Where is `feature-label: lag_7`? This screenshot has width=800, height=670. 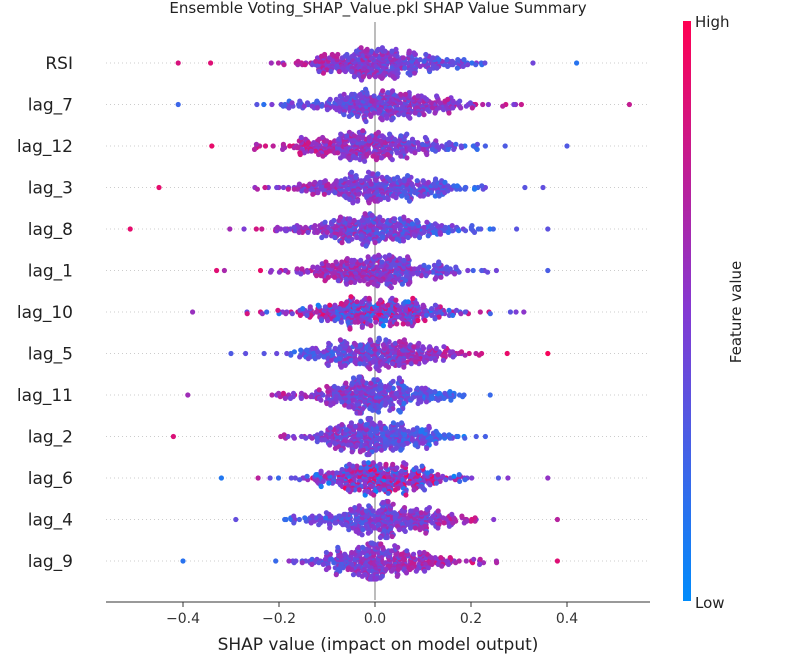 feature-label: lag_7 is located at coordinates (50, 106).